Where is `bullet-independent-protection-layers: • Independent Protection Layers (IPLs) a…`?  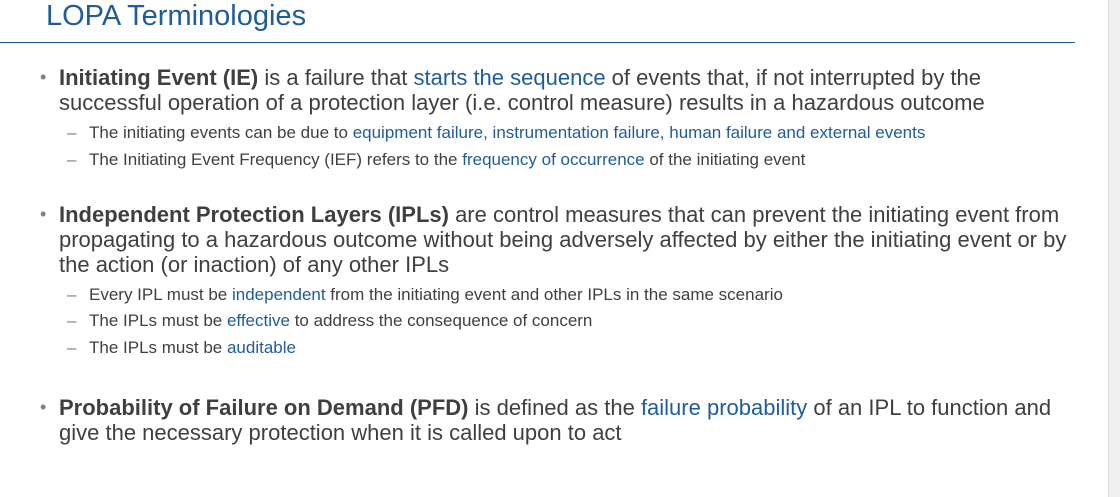 bullet-independent-protection-layers: • Independent Protection Layers (IPLs) a… is located at coordinates (560, 239).